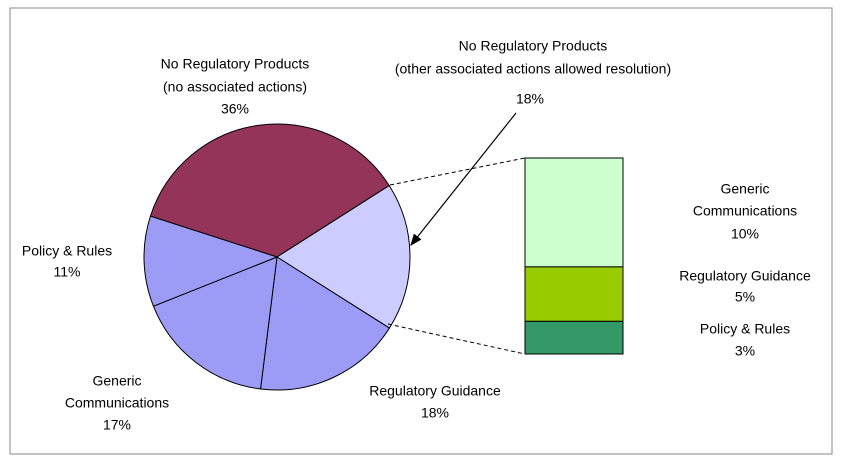 This screenshot has height=466, width=843. I want to click on slice-label: Communications, so click(117, 403).